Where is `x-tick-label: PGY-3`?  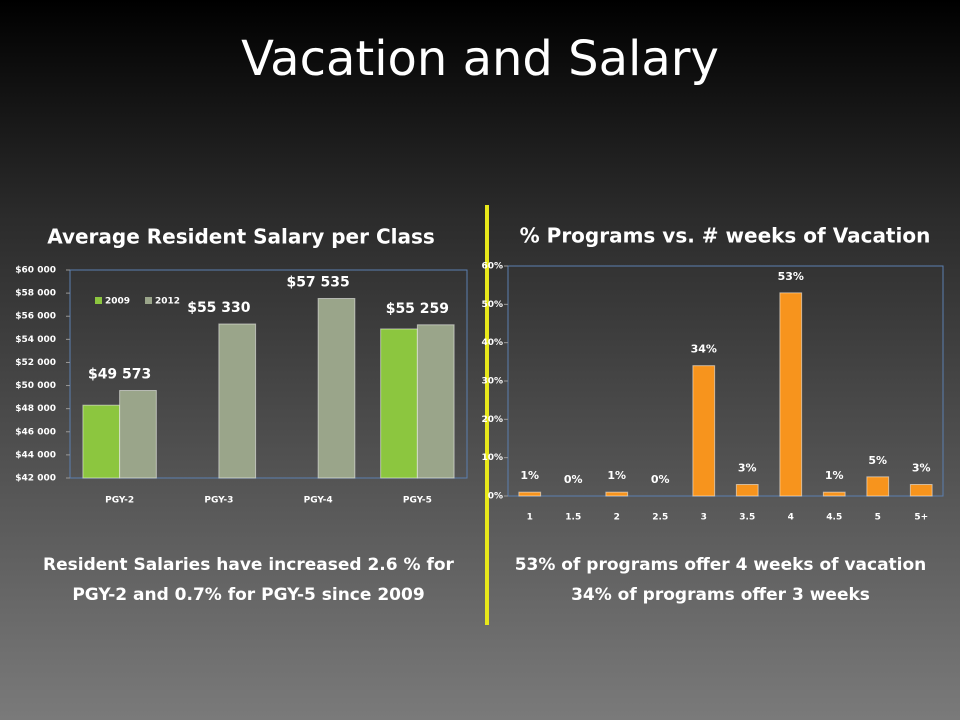 x-tick-label: PGY-3 is located at coordinates (218, 501).